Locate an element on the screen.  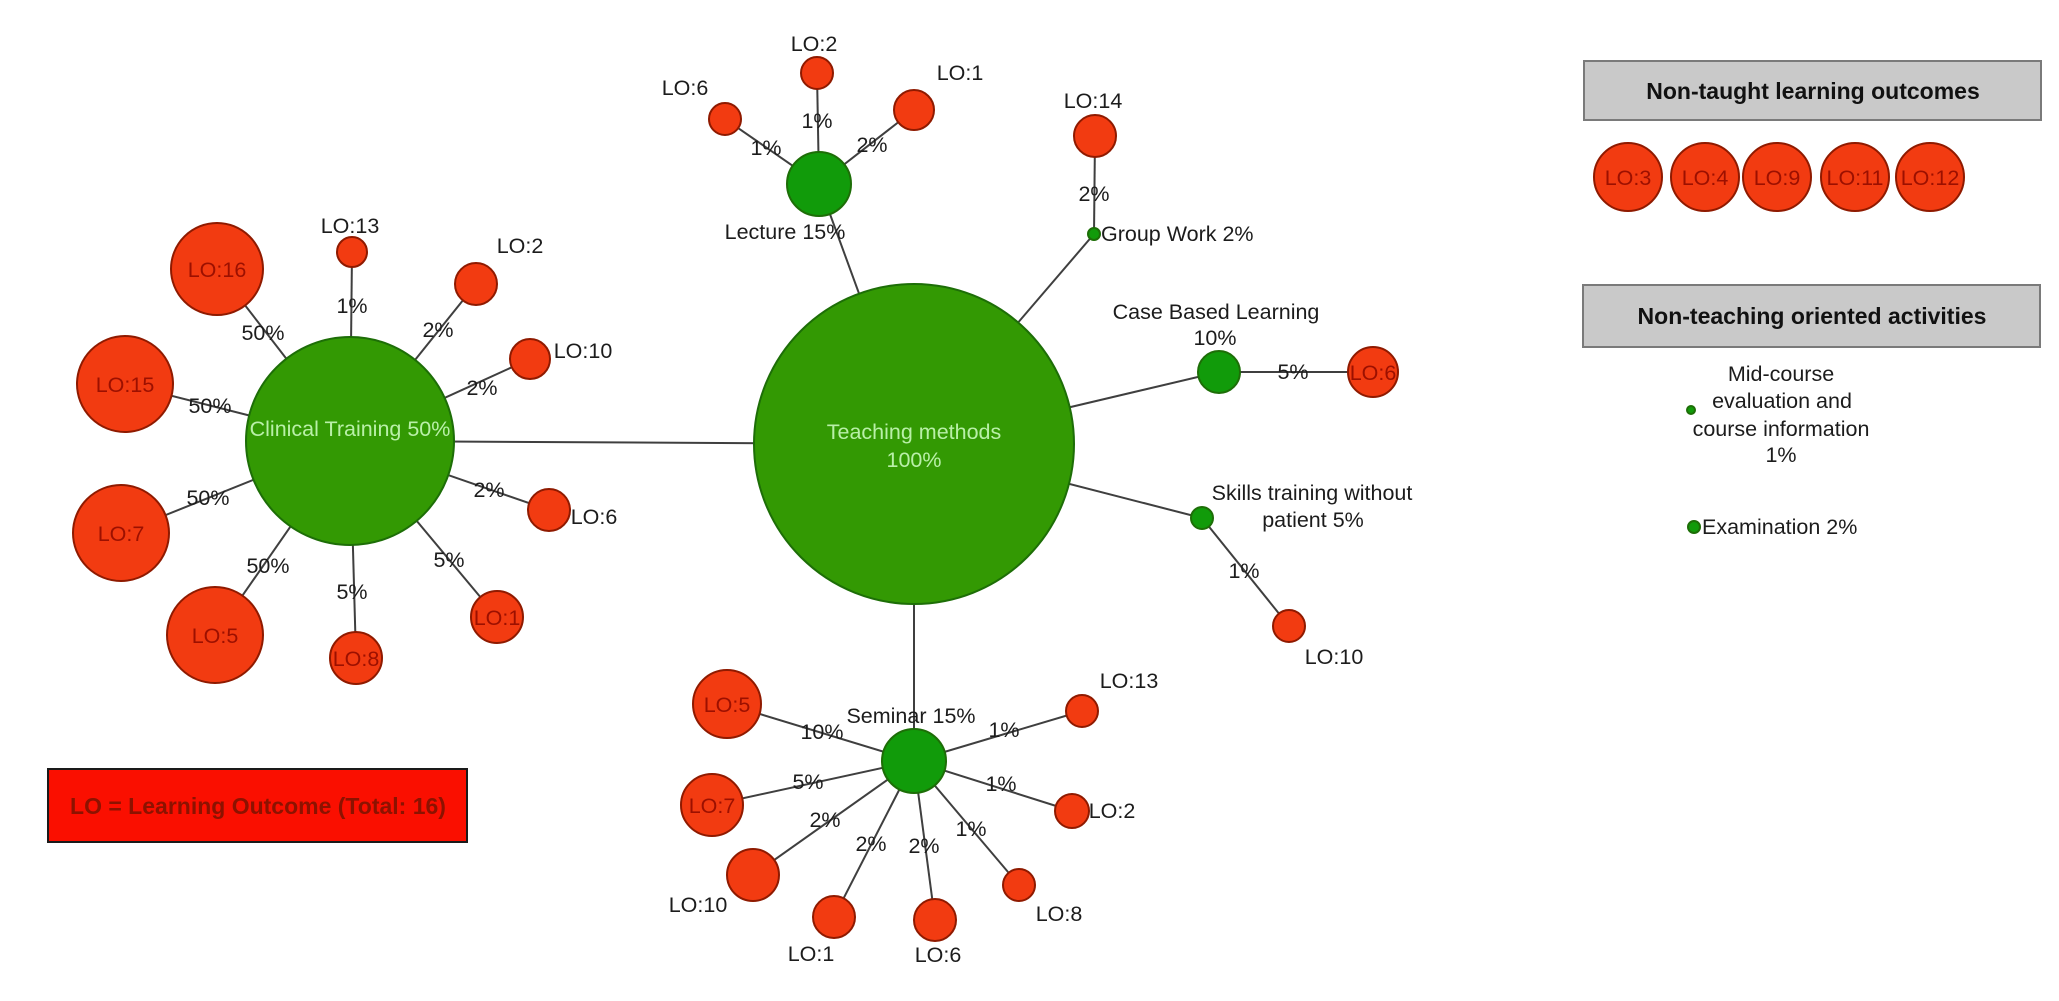
label-teaching: 100% is located at coordinates (914, 460).